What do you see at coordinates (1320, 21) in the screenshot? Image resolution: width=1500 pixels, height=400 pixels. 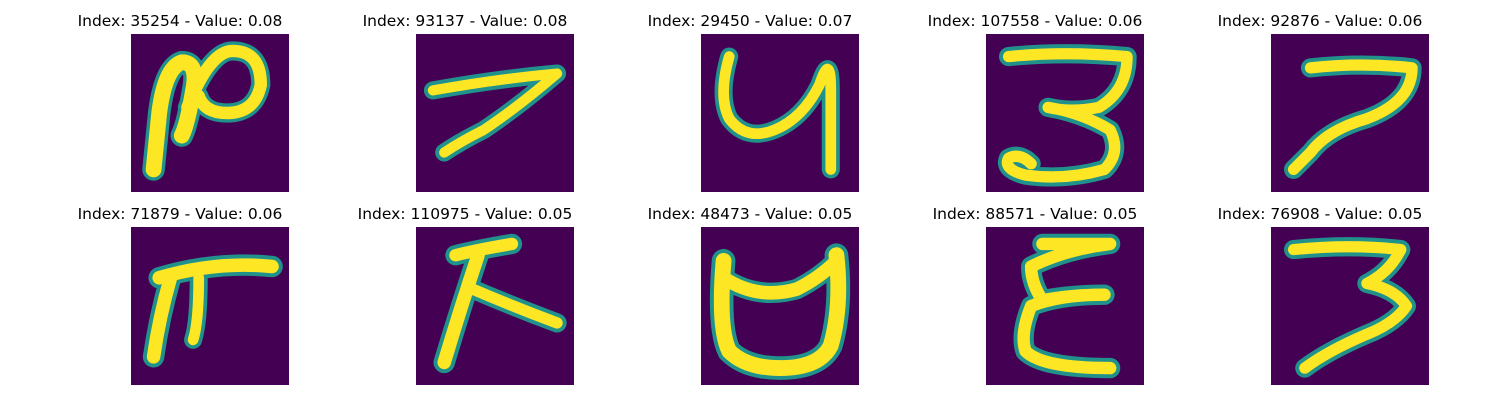 I see `cell-title: Index: 92876 - Value: 0.06` at bounding box center [1320, 21].